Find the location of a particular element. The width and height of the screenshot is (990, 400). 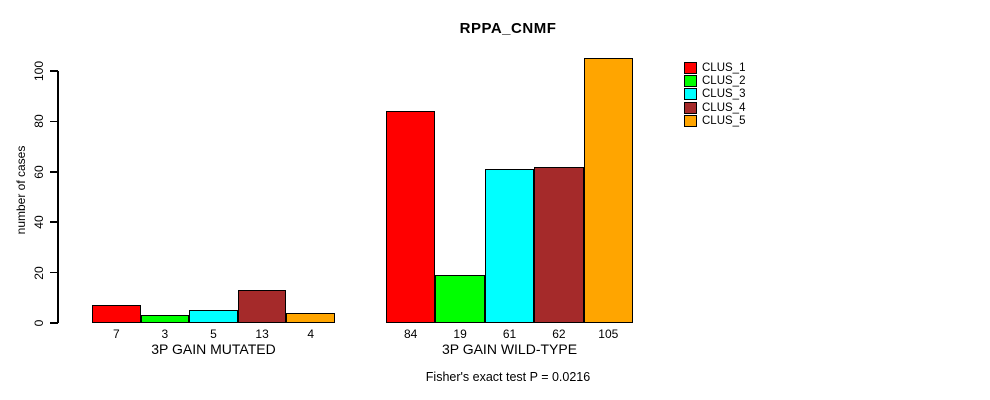

legend-item-clus_2: CLUS_2 is located at coordinates (715, 81).